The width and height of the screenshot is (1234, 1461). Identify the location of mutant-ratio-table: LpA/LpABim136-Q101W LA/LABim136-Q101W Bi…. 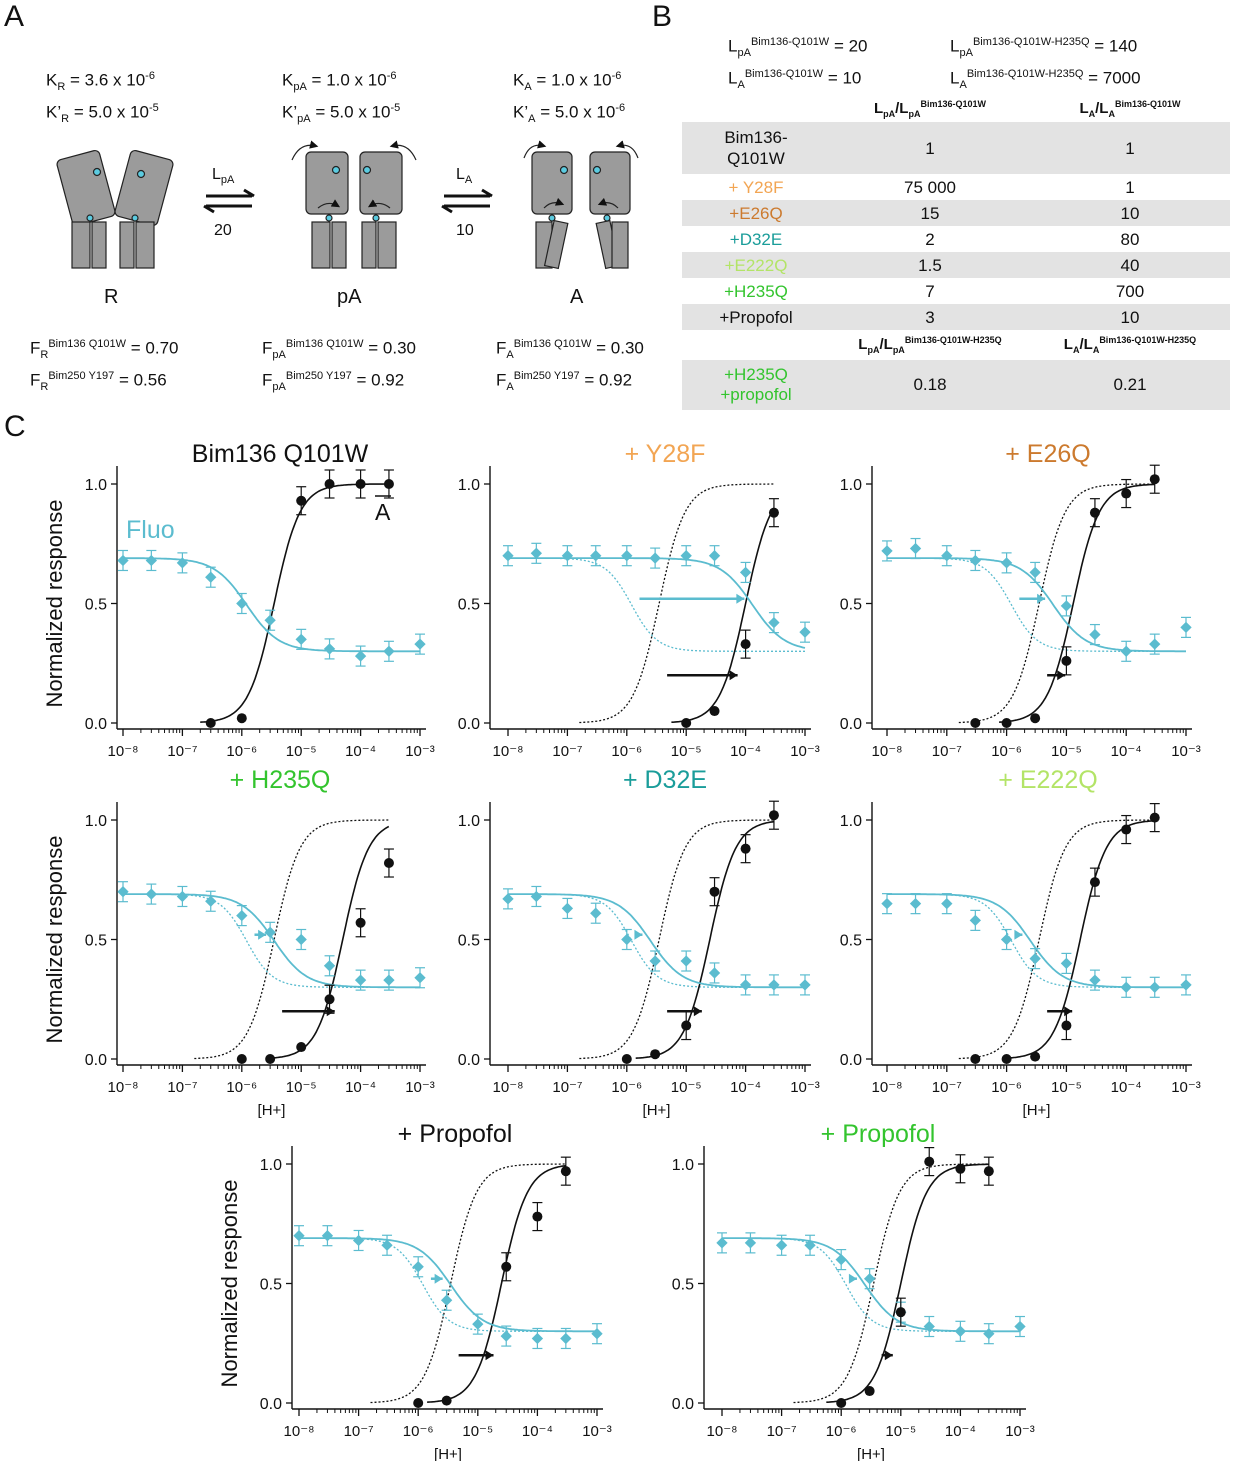
(956, 253).